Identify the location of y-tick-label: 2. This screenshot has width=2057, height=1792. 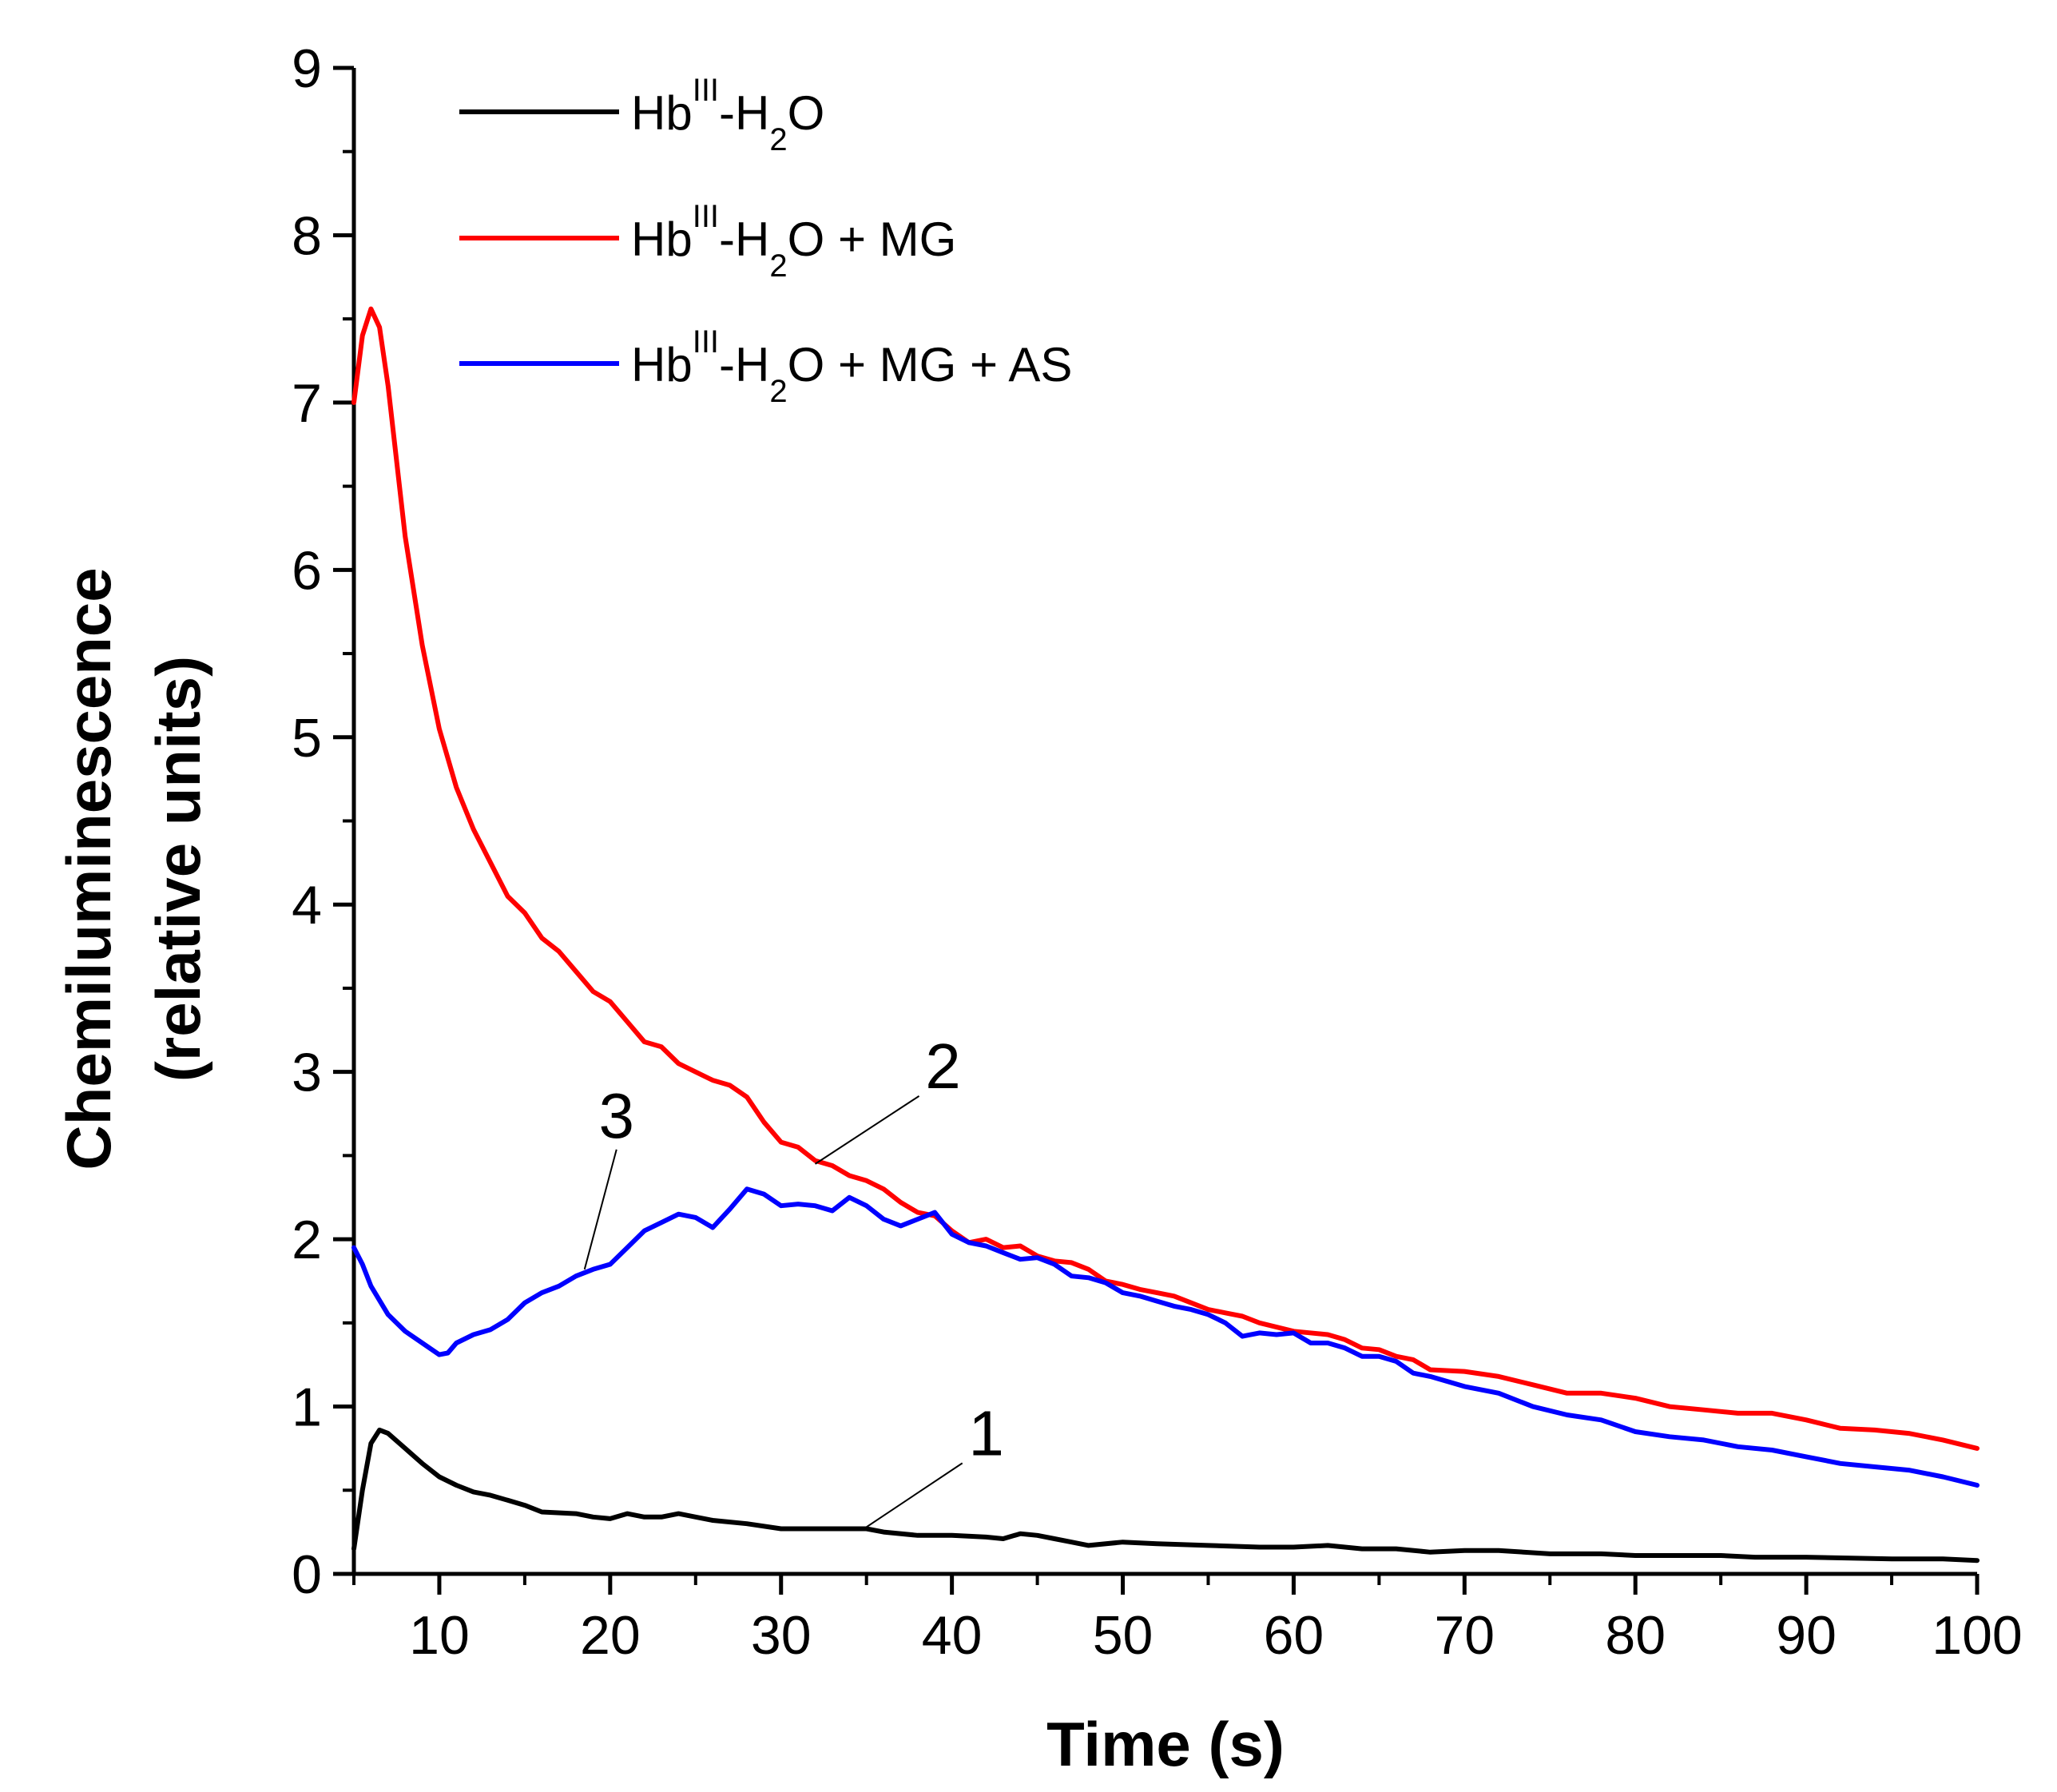
(307, 1240).